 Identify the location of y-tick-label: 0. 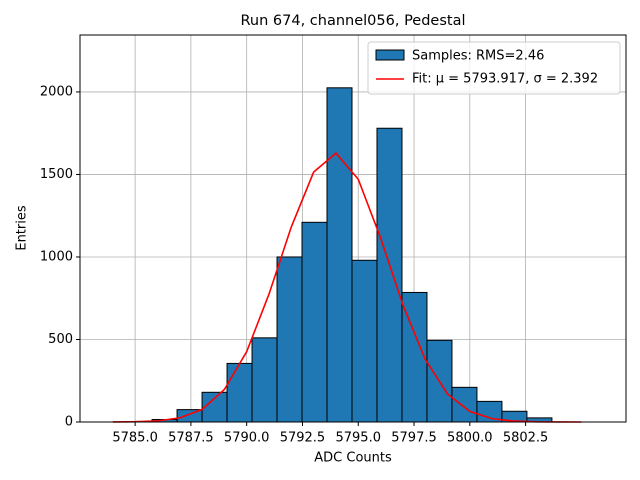
(69, 422).